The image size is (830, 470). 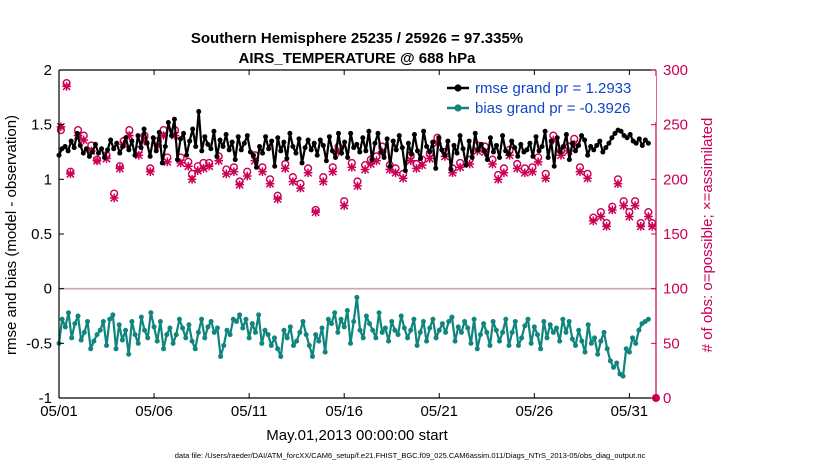 What do you see at coordinates (249, 411) in the screenshot?
I see `x-tick-label: 05/11` at bounding box center [249, 411].